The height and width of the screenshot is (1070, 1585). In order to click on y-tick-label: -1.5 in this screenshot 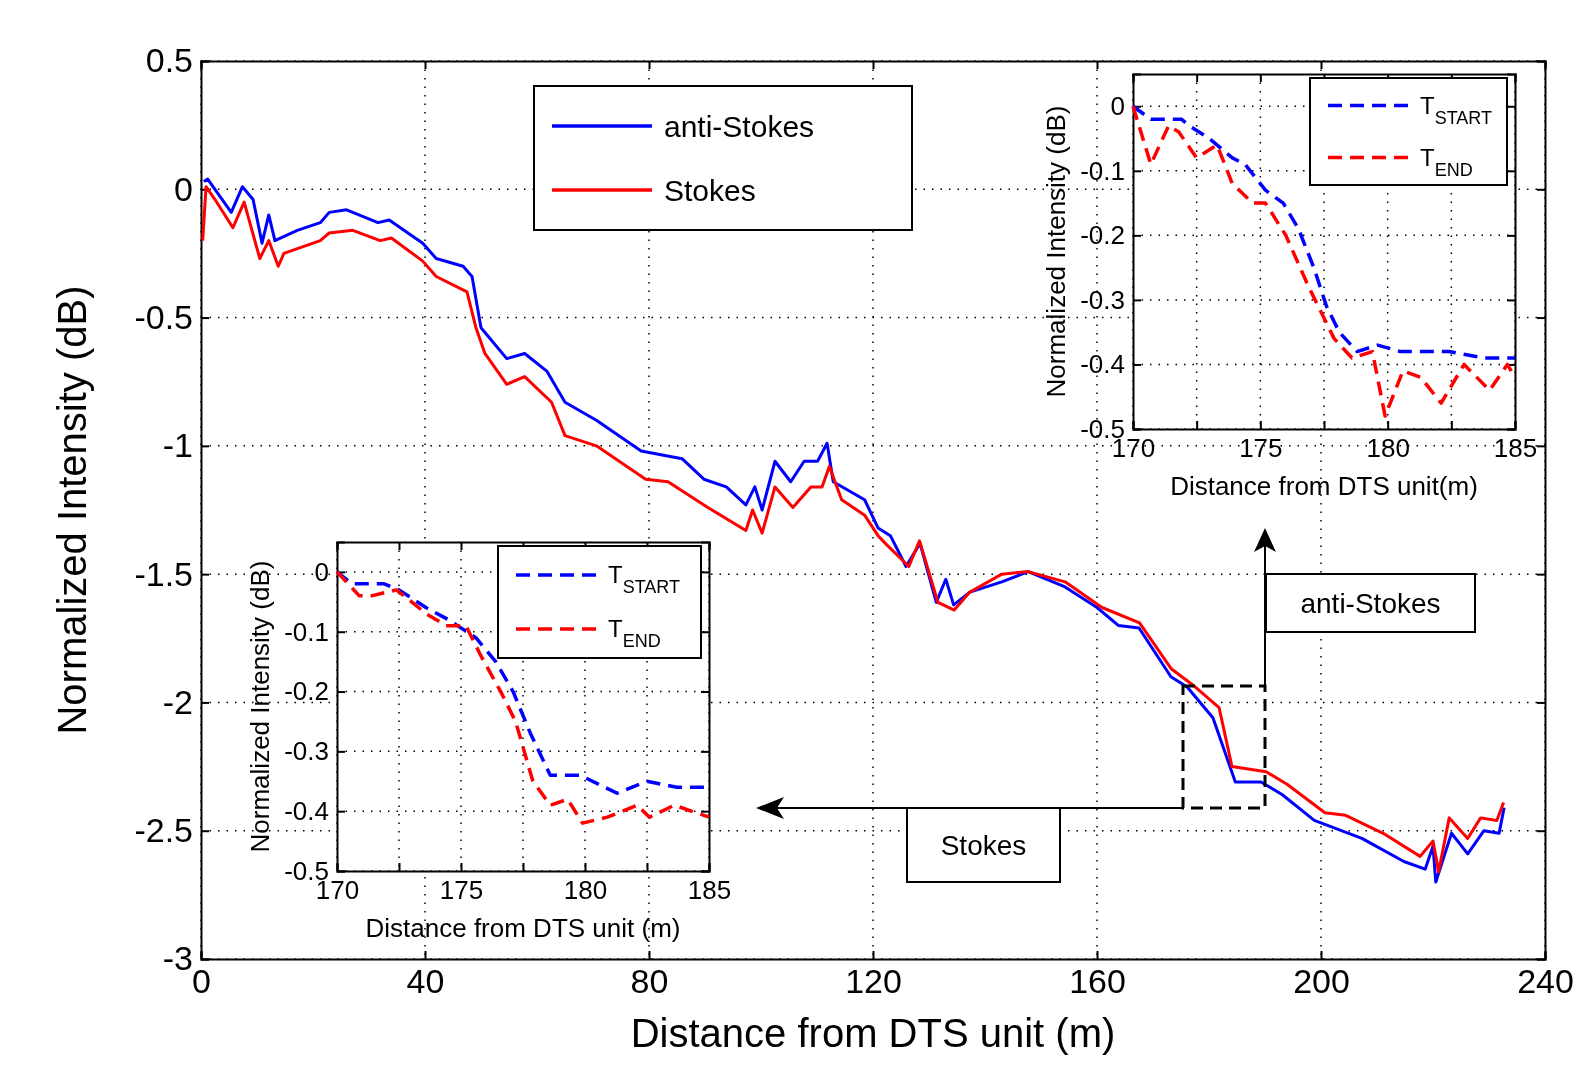, I will do `click(163, 573)`.